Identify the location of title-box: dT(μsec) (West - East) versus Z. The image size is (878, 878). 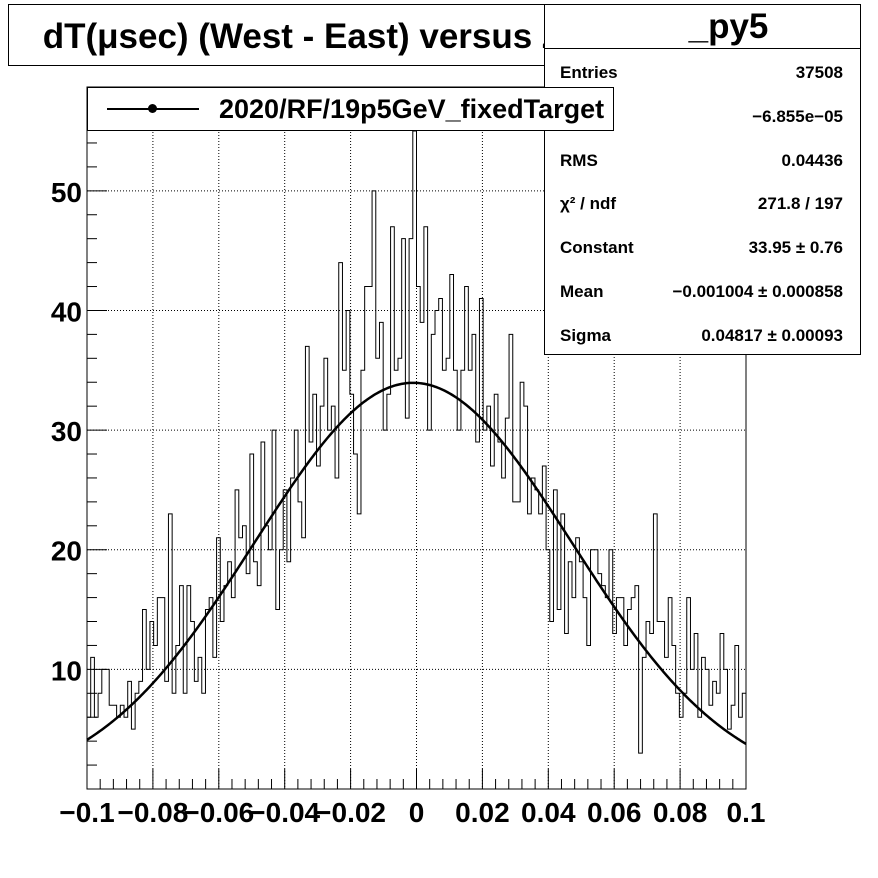
(303, 35).